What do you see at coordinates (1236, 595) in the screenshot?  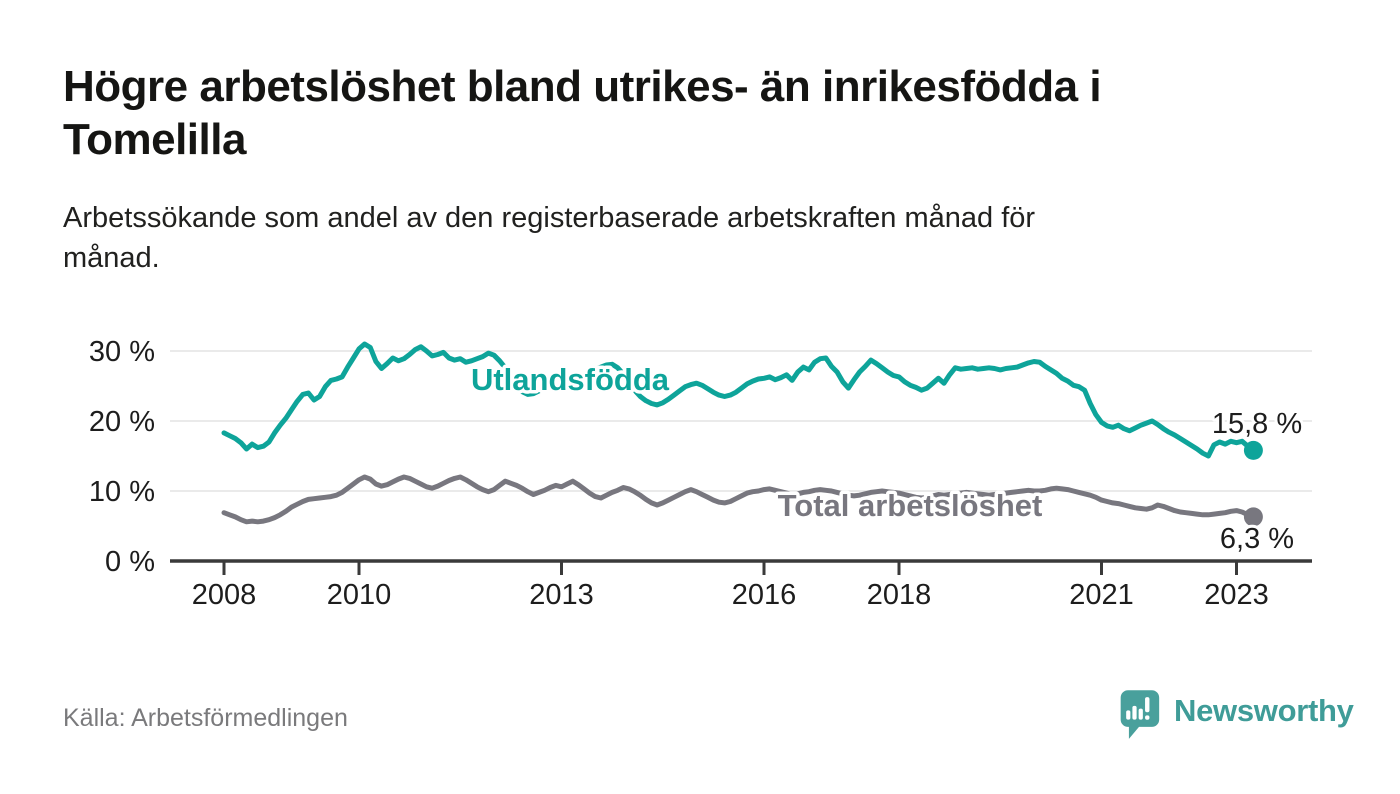 I see `x-tick-label: 2023` at bounding box center [1236, 595].